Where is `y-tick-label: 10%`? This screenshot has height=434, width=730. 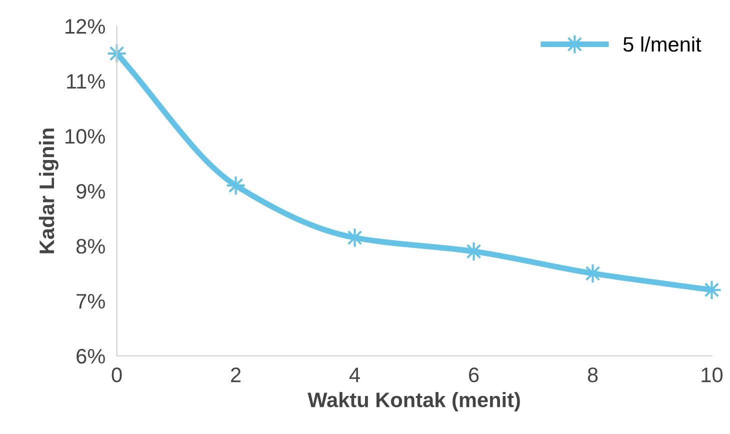 y-tick-label: 10% is located at coordinates (85, 136).